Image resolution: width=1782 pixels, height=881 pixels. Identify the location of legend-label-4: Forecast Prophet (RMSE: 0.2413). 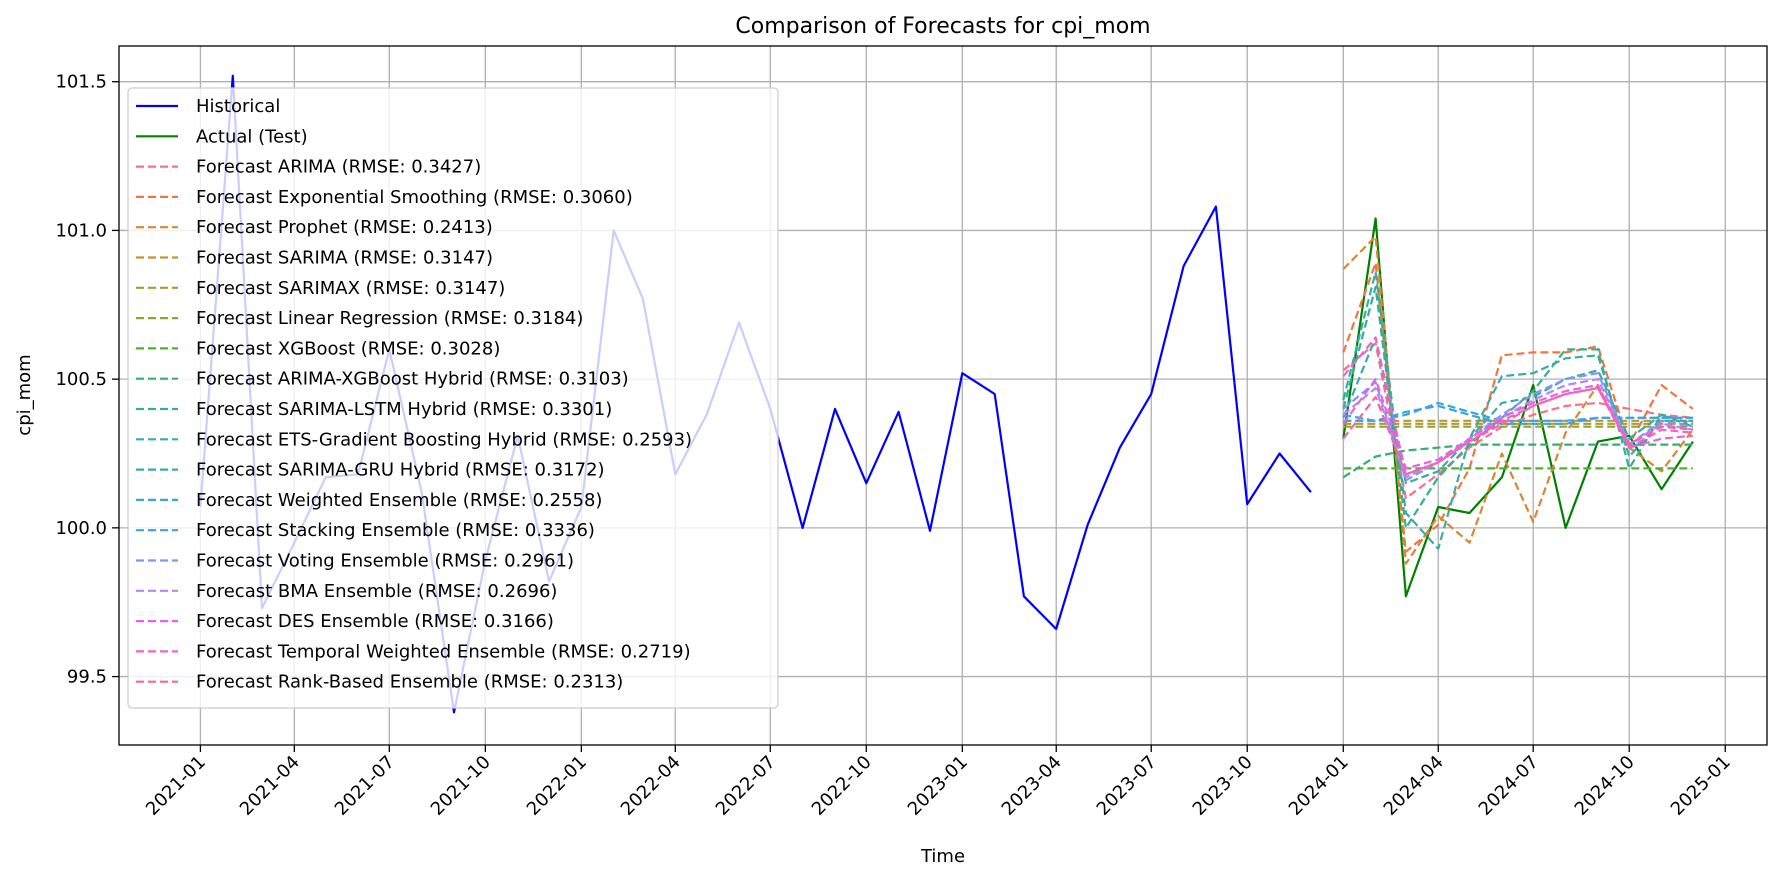
(344, 227).